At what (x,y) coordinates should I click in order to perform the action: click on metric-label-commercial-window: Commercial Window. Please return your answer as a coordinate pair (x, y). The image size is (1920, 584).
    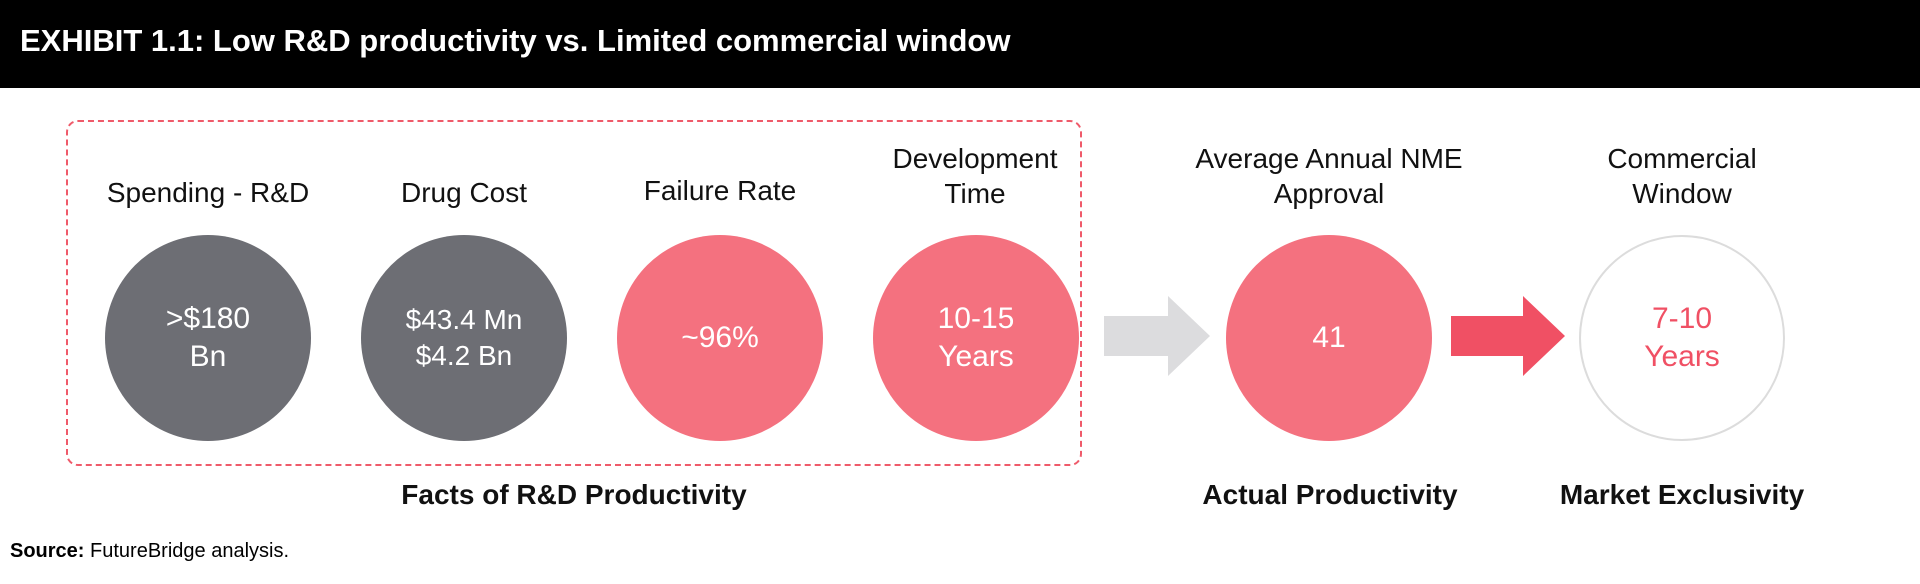
    Looking at the image, I should click on (1682, 176).